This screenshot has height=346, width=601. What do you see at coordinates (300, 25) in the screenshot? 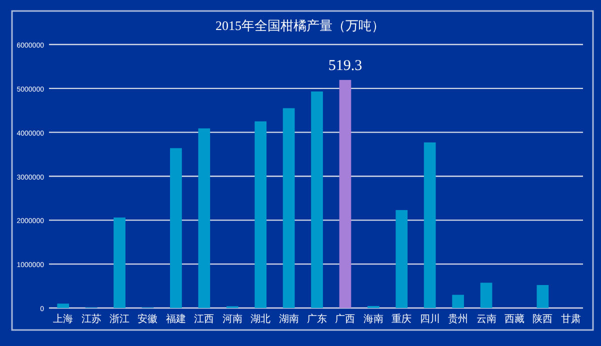
I see `chart-title: 2015年全国柑橘产量（万吨）` at bounding box center [300, 25].